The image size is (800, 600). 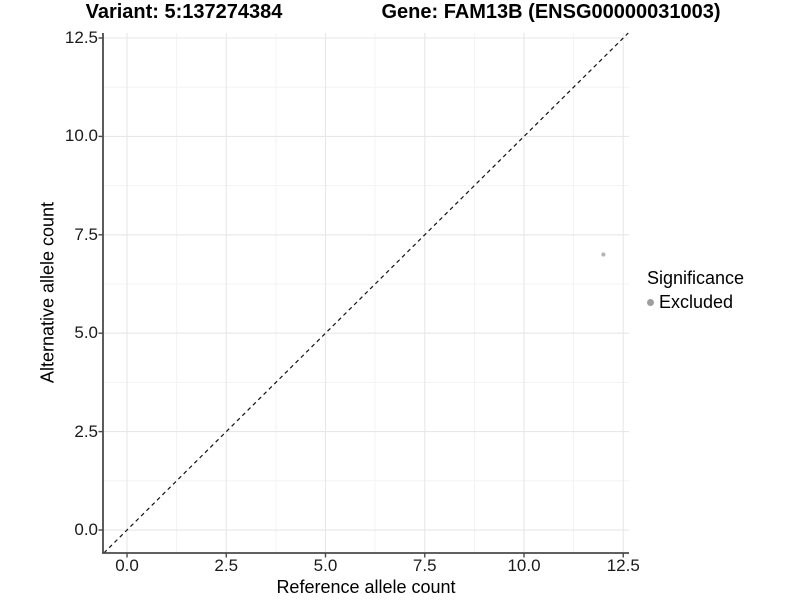 I want to click on data-point, so click(x=603, y=254).